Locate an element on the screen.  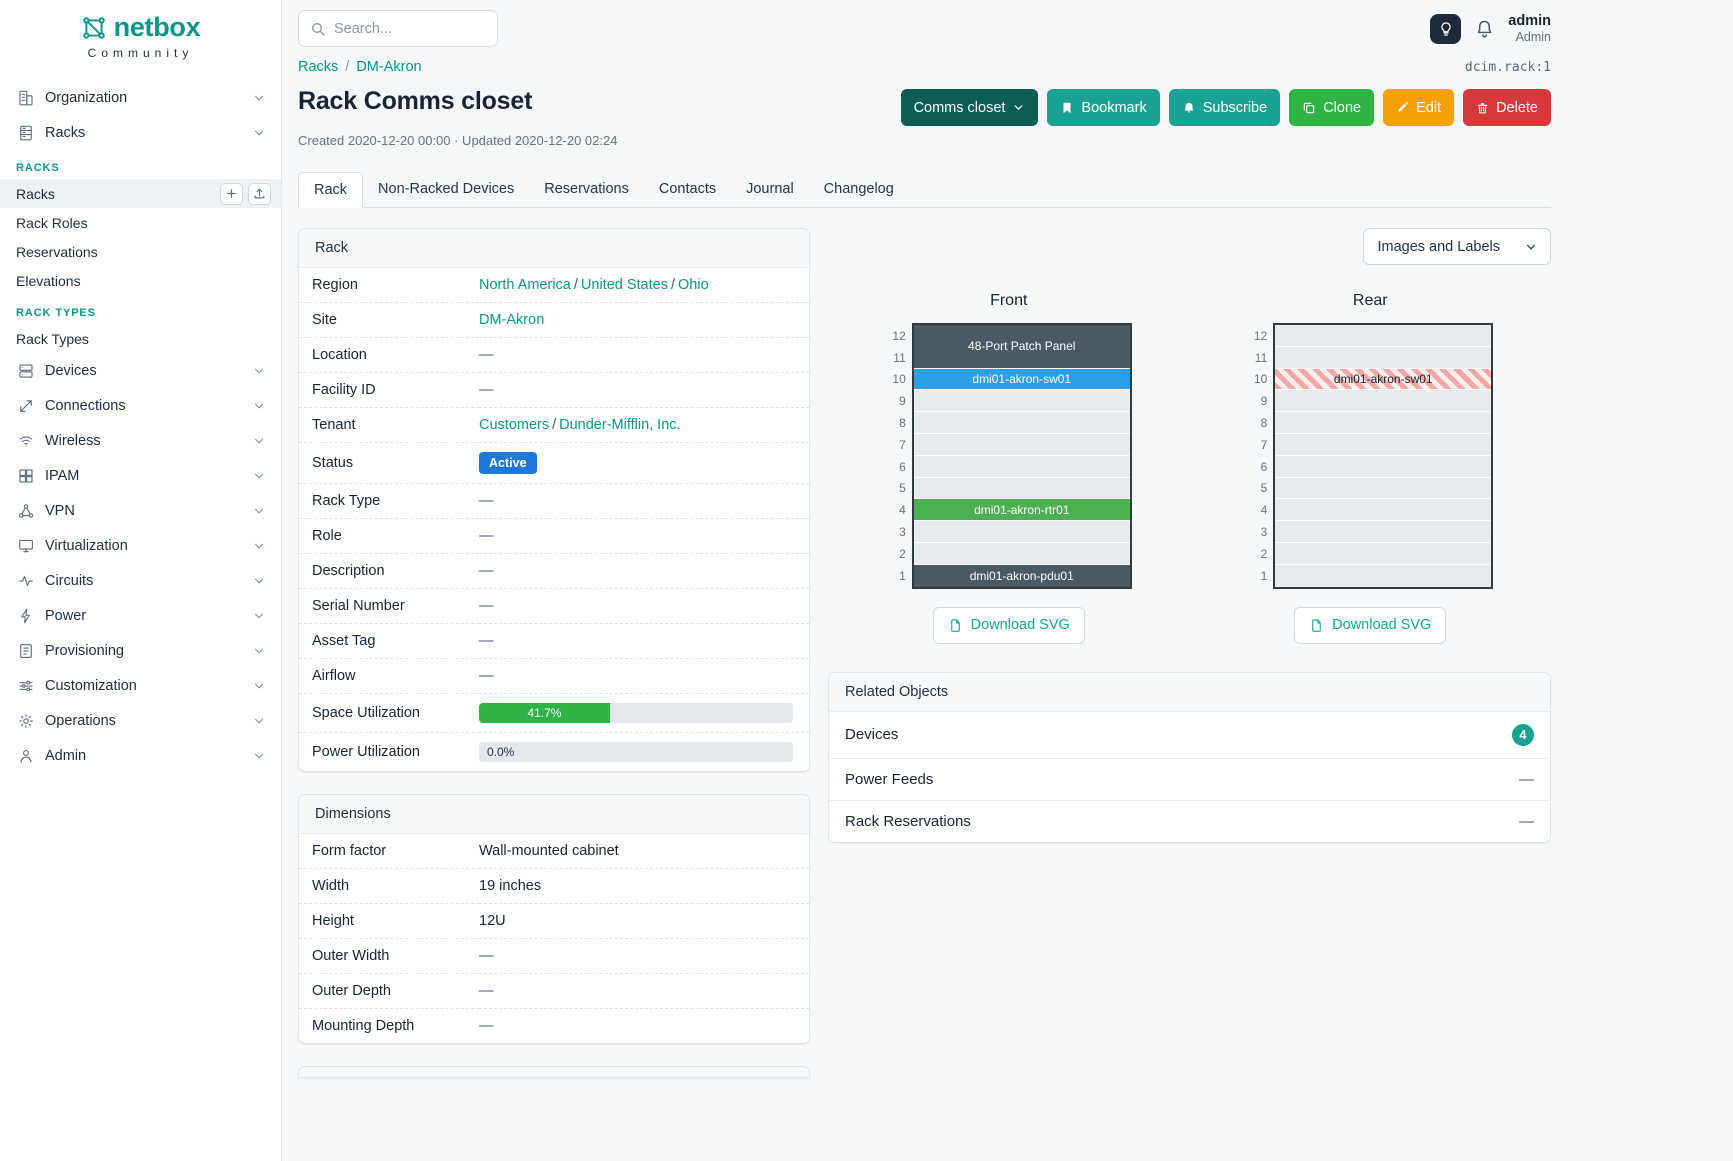
user-menu: admin Admin is located at coordinates (1529, 29).